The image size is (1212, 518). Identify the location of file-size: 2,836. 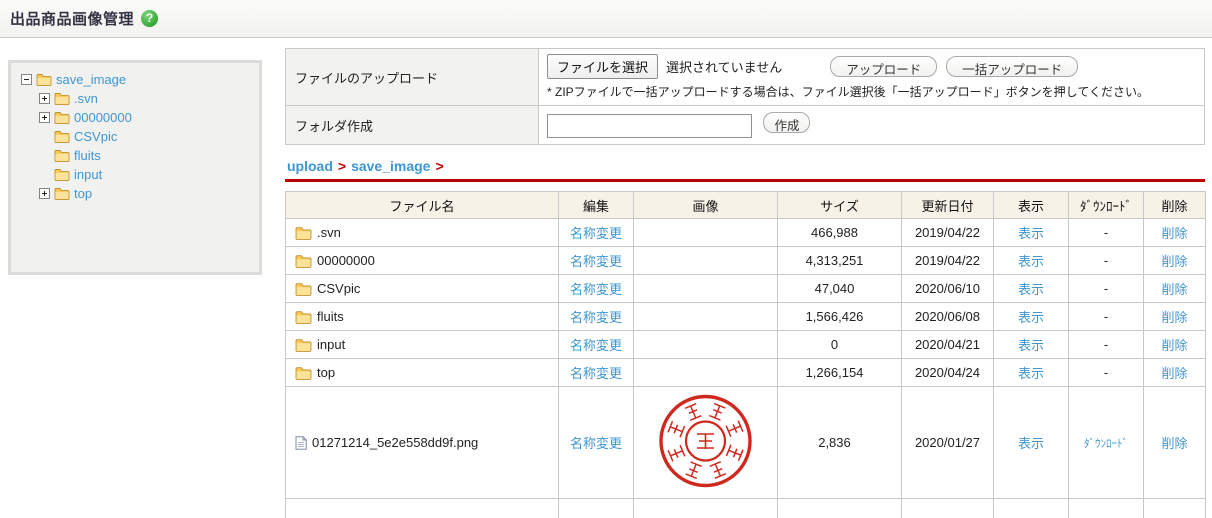
(834, 442).